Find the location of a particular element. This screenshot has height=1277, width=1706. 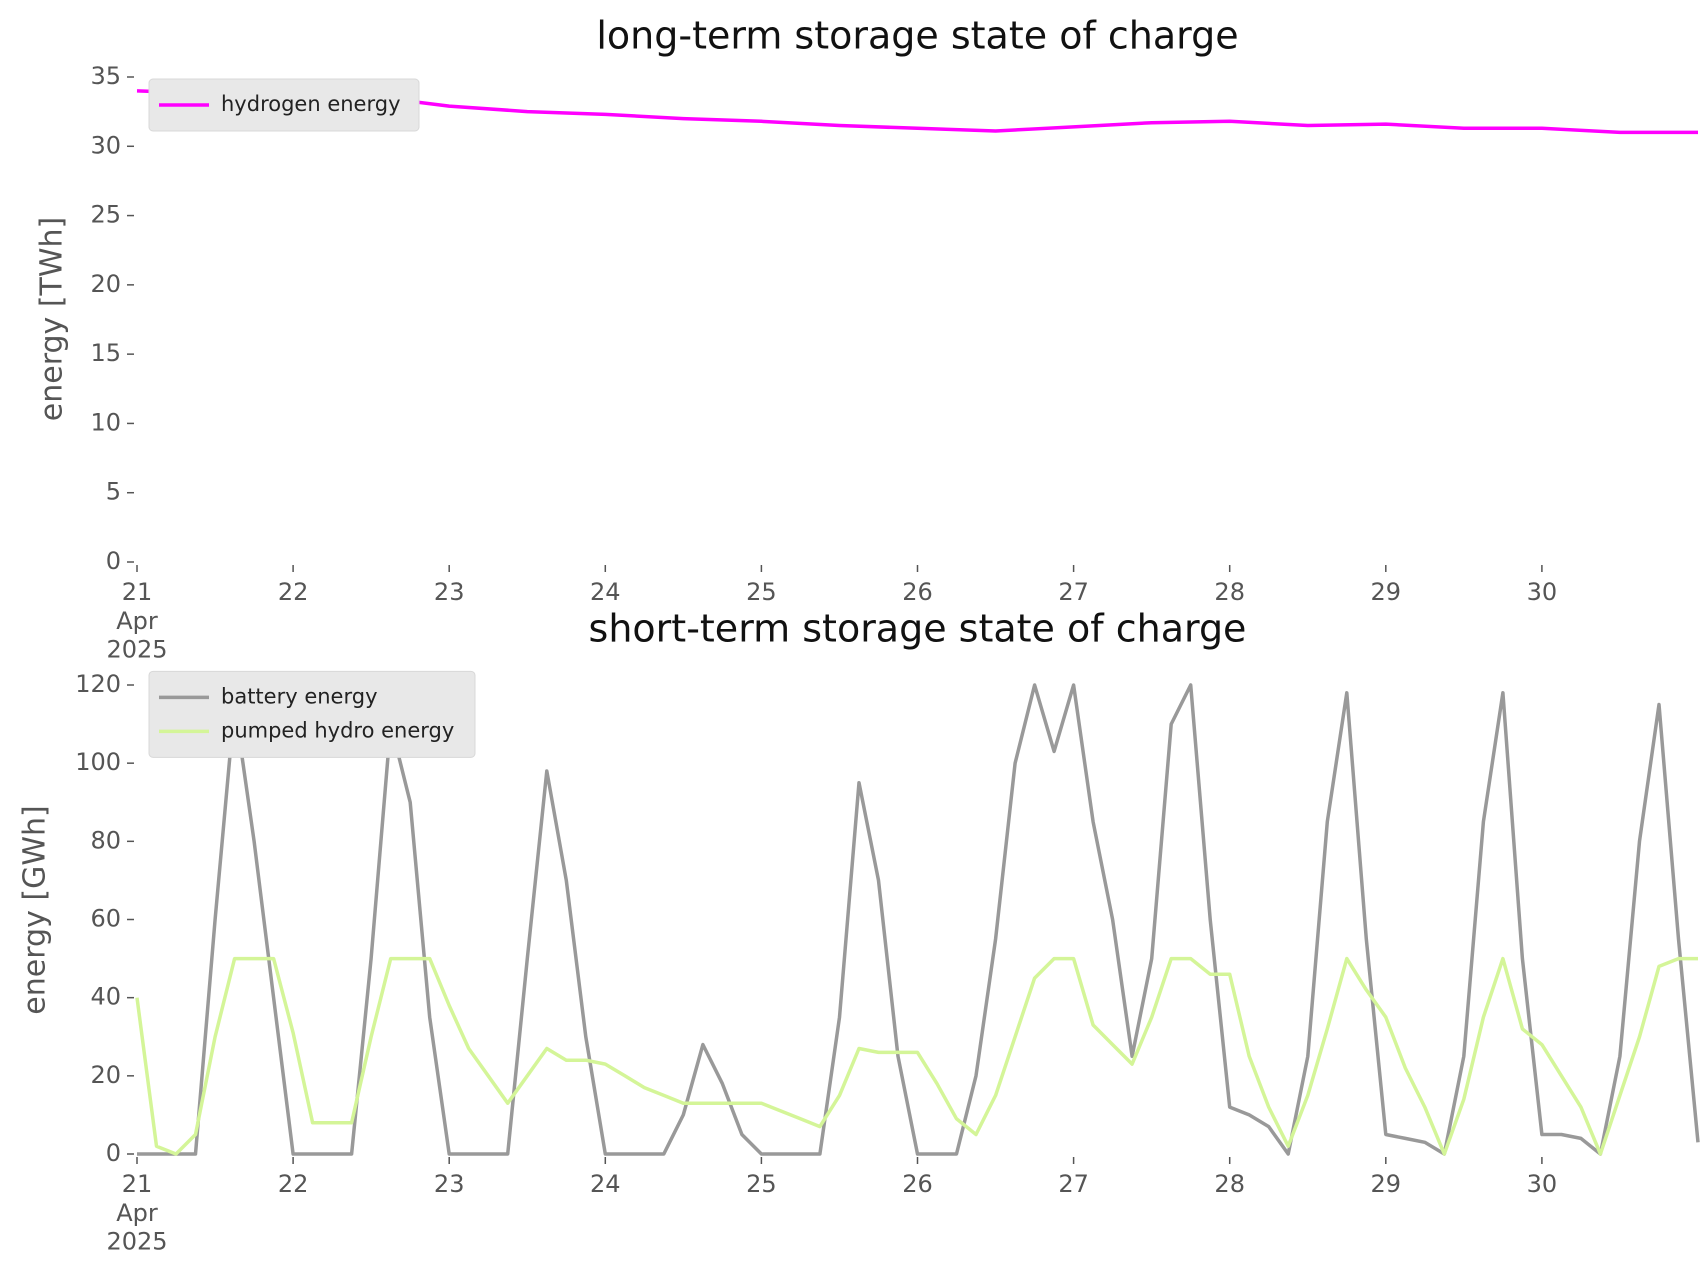

chart-title: short-term storage state of charge is located at coordinates (918, 629).